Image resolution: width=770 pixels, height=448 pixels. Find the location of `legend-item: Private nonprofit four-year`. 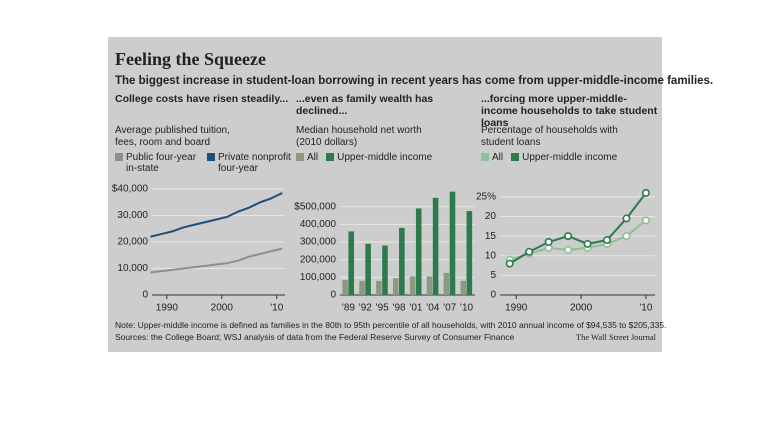

legend-item: Private nonprofit four-year is located at coordinates (249, 163).